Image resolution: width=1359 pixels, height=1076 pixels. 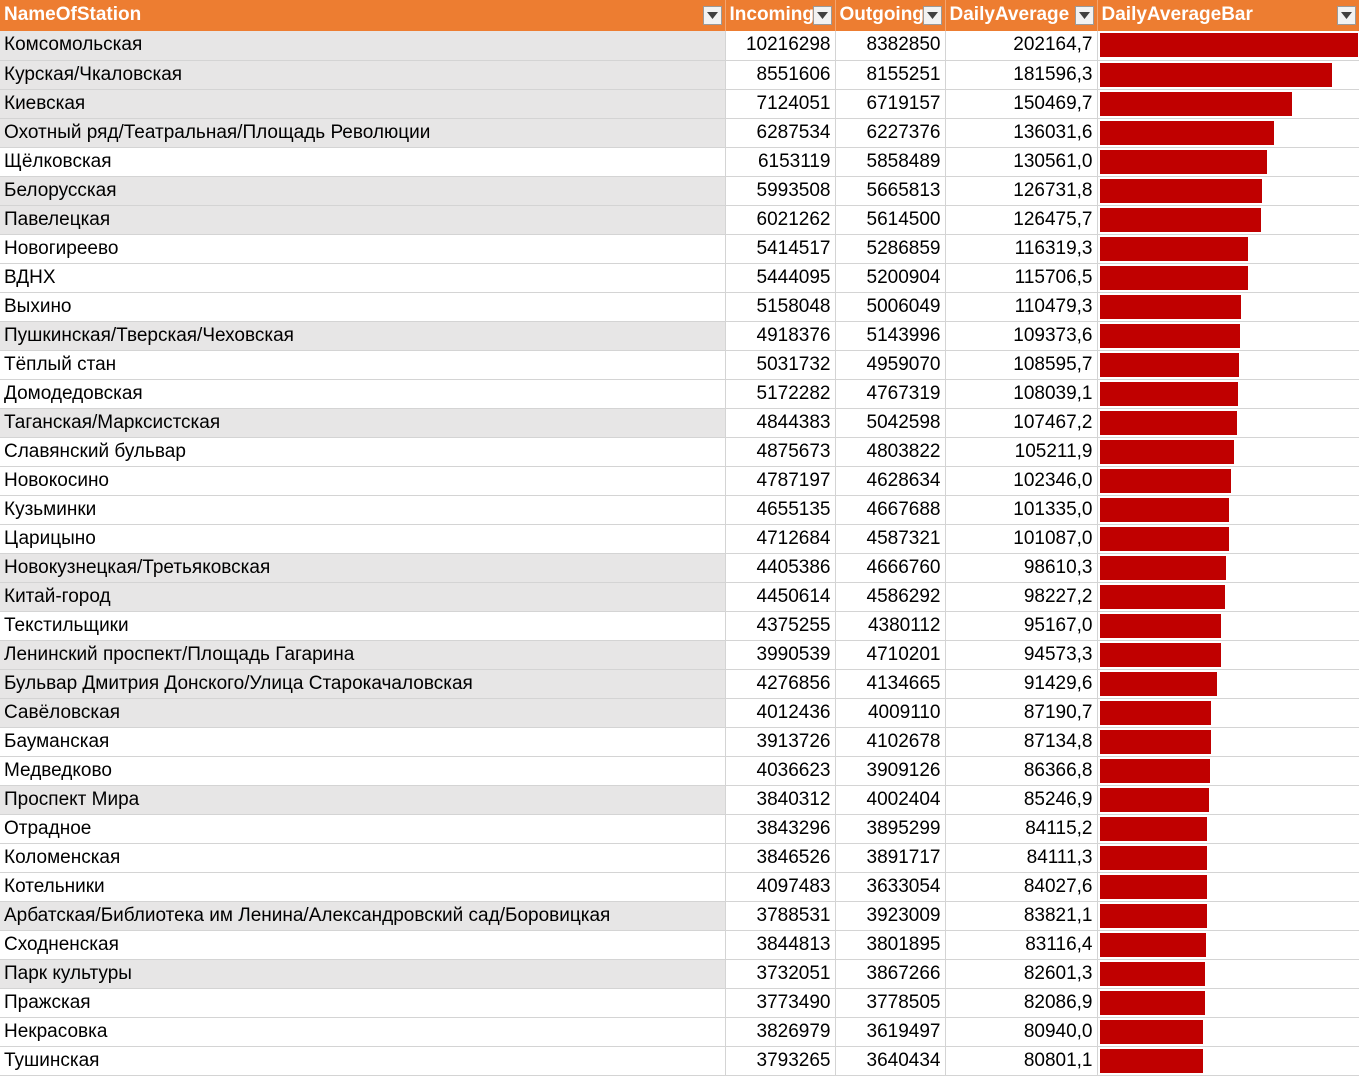 I want to click on daily-average-cell: 115706,5, so click(x=1021, y=278).